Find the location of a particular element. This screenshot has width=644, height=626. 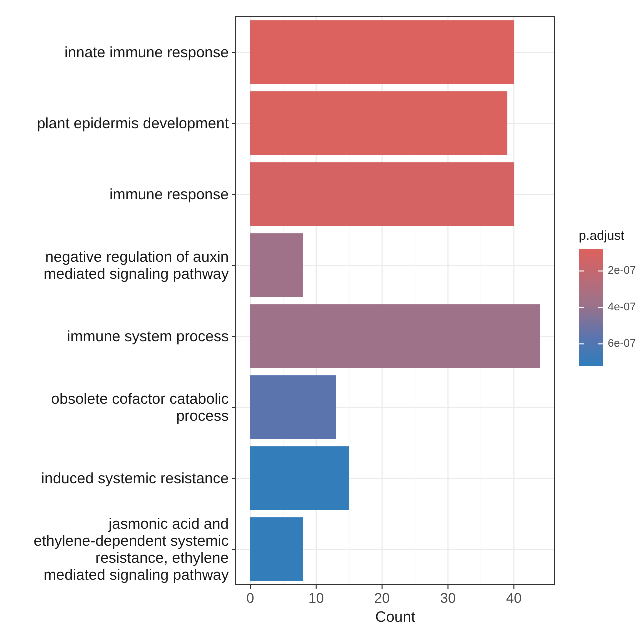

y-tick-label: induced systemic resistance is located at coordinates (135, 478).